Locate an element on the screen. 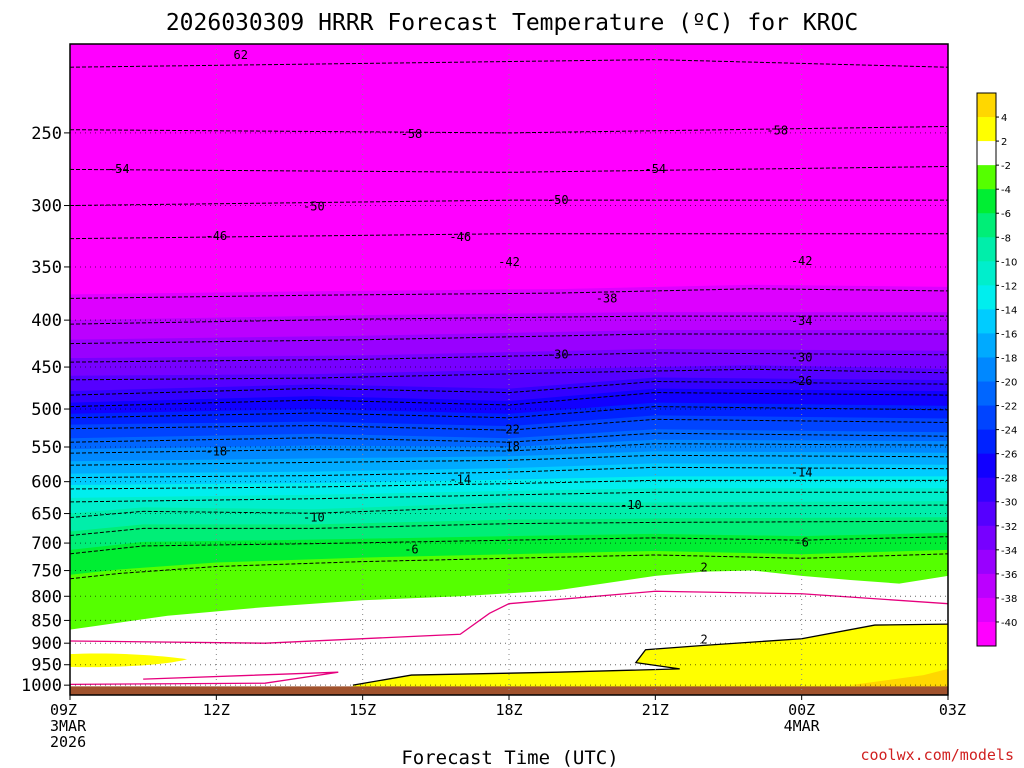  y-tick-label: 850 is located at coordinates (46, 621).